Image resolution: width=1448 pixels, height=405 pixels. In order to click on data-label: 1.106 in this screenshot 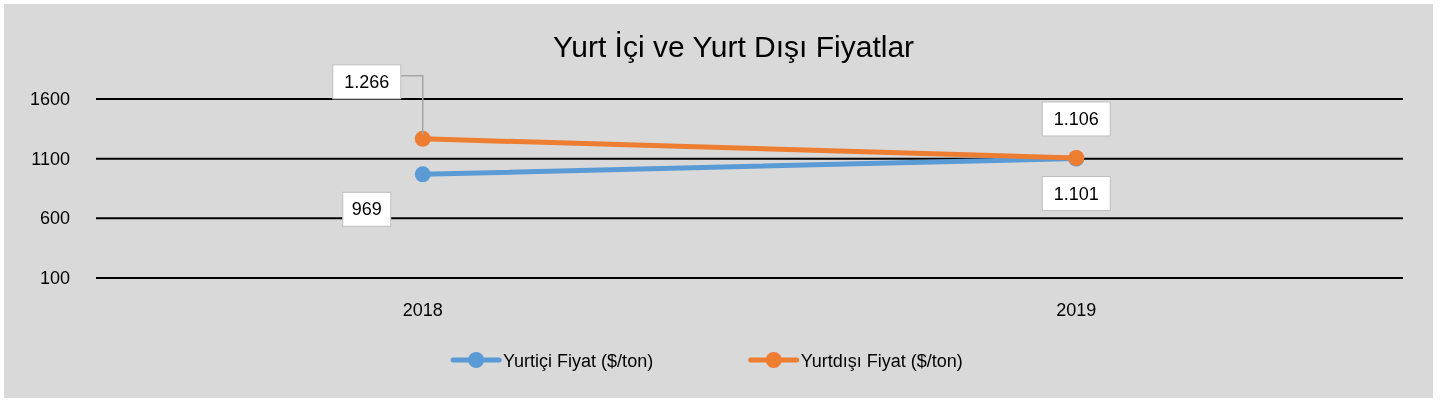, I will do `click(1076, 118)`.